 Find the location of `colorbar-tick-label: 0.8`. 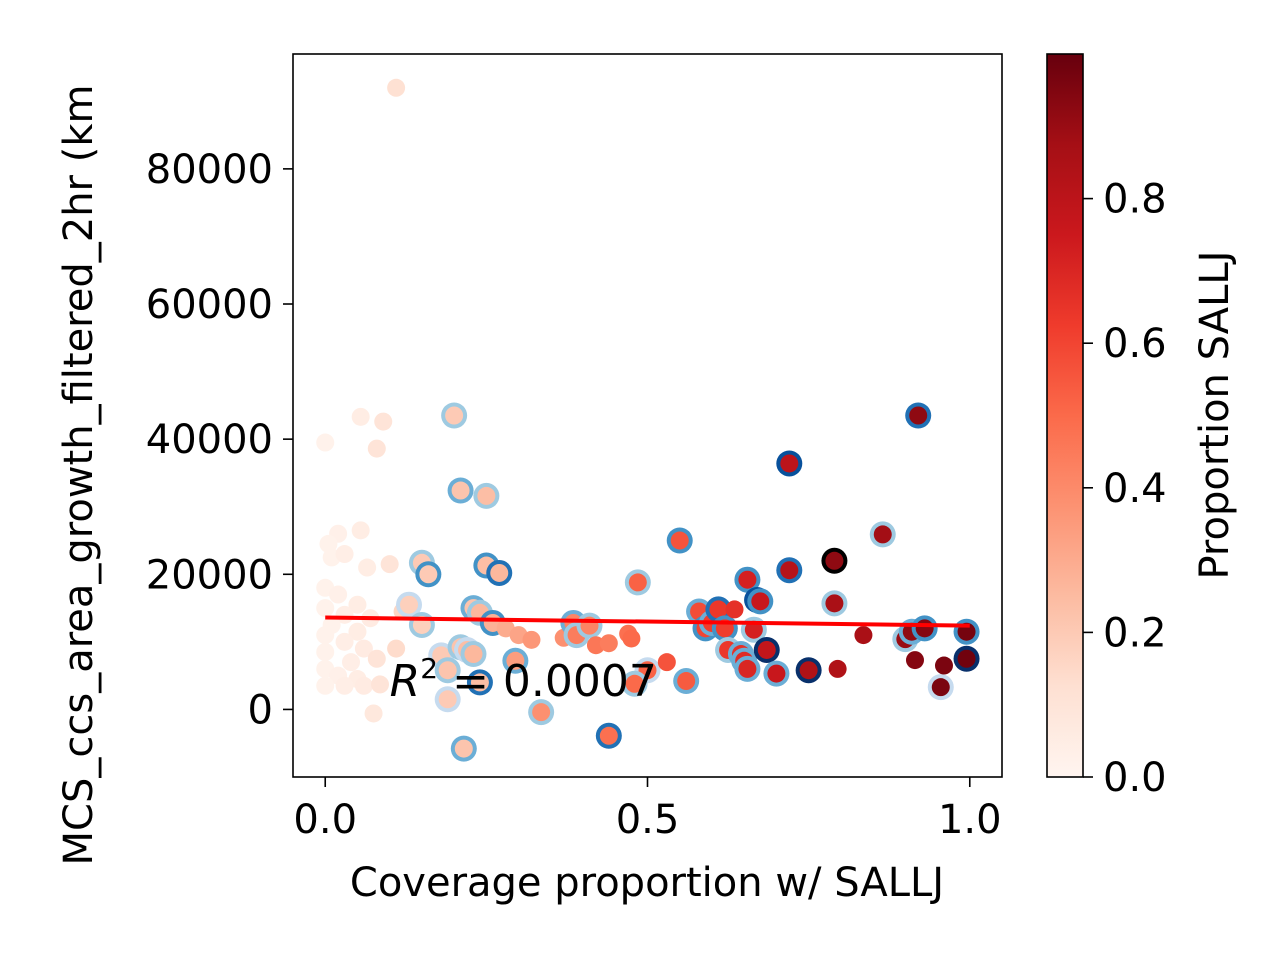

colorbar-tick-label: 0.8 is located at coordinates (1135, 200).